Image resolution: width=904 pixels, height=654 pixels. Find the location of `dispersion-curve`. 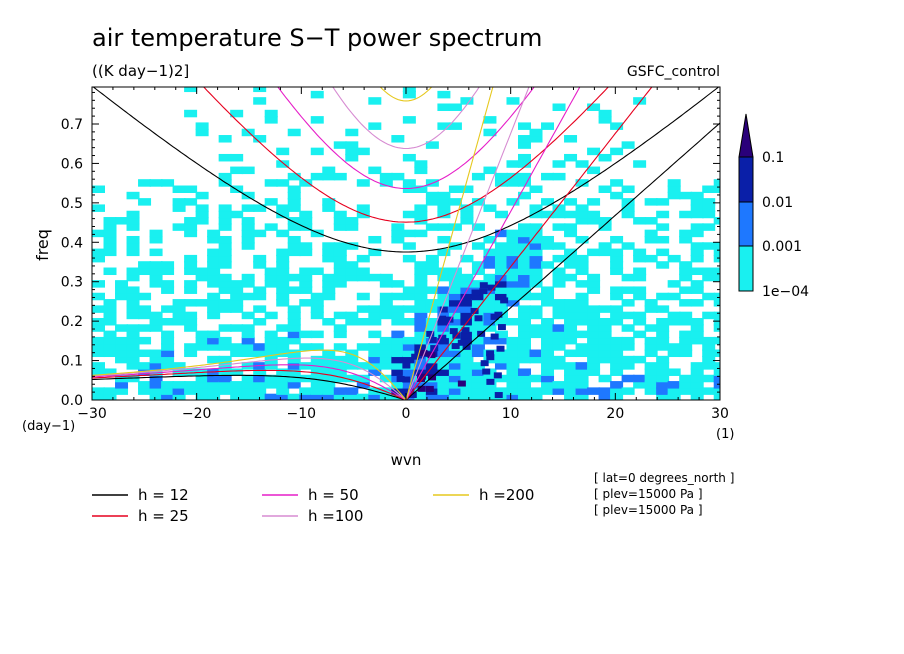

dispersion-curve is located at coordinates (562, 261).